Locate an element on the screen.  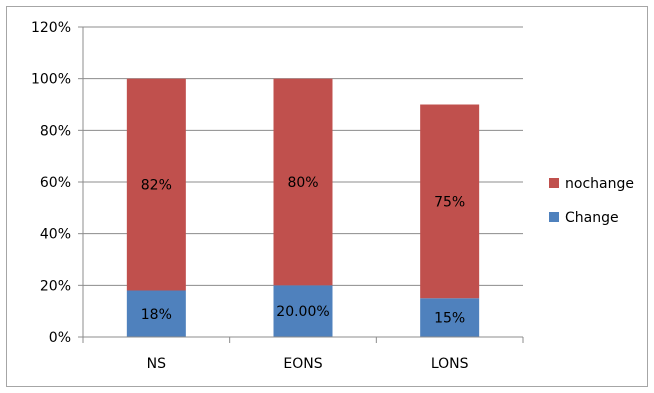
y-tick-label: 80% is located at coordinates (55, 131).